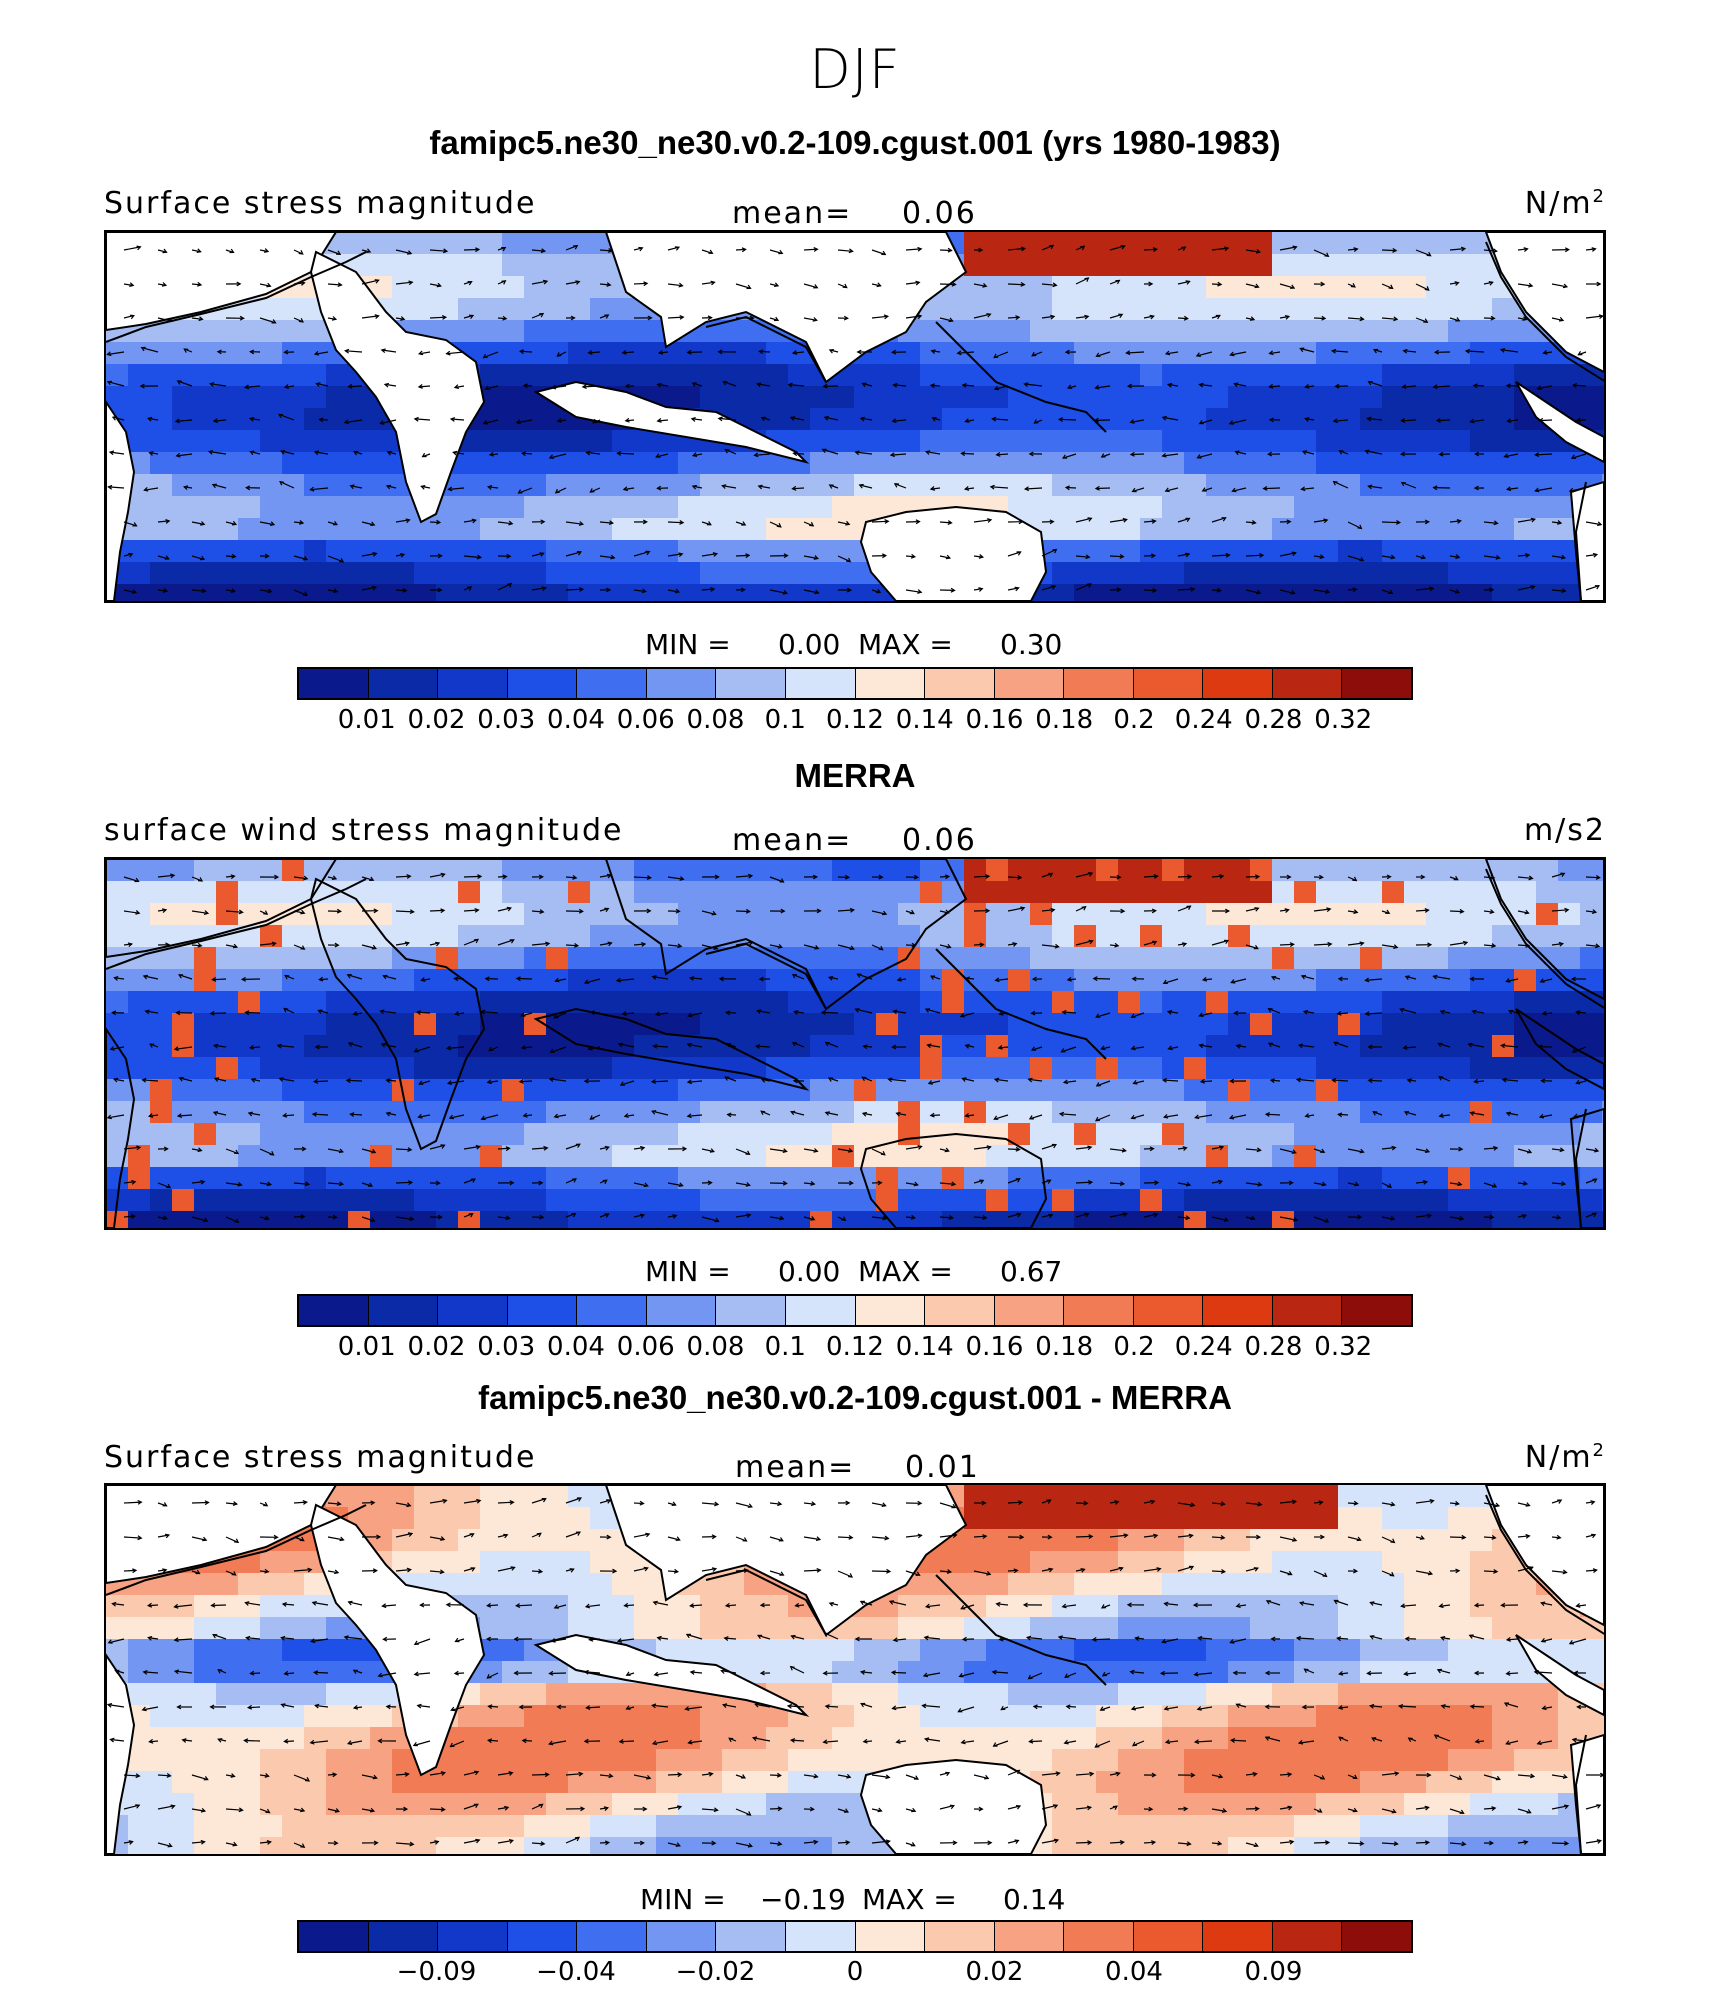  I want to click on colorbar-tick-label: 0.28, so click(1273, 720).